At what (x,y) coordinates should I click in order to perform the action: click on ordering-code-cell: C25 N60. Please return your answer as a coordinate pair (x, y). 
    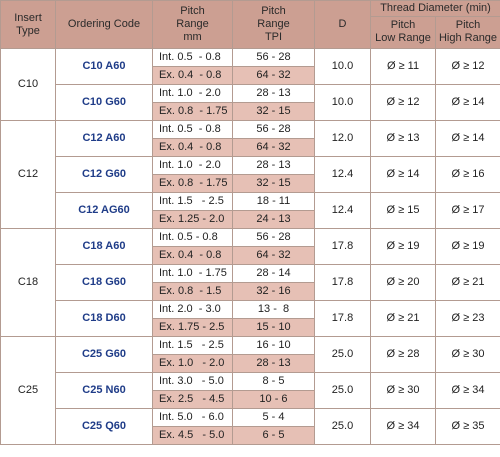
    Looking at the image, I should click on (104, 390).